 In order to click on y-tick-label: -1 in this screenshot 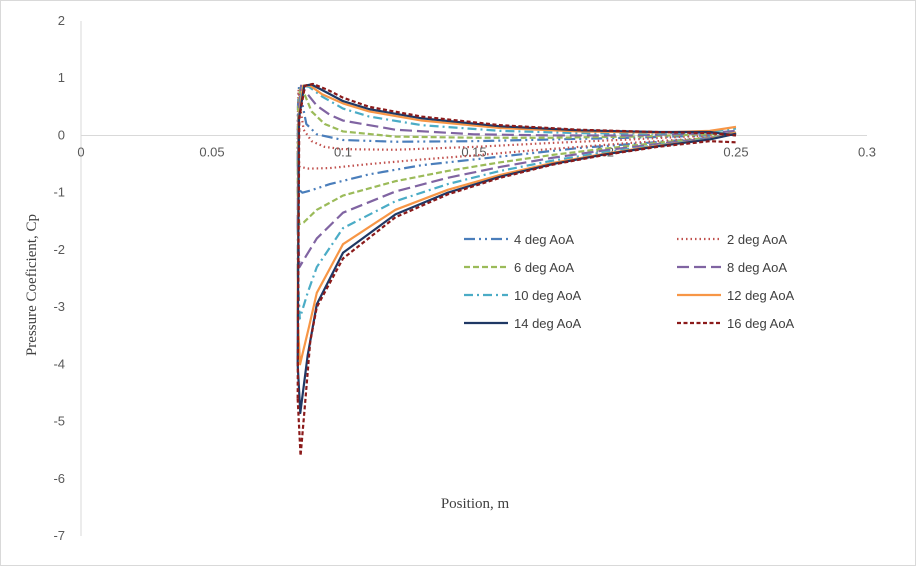, I will do `click(59, 192)`.